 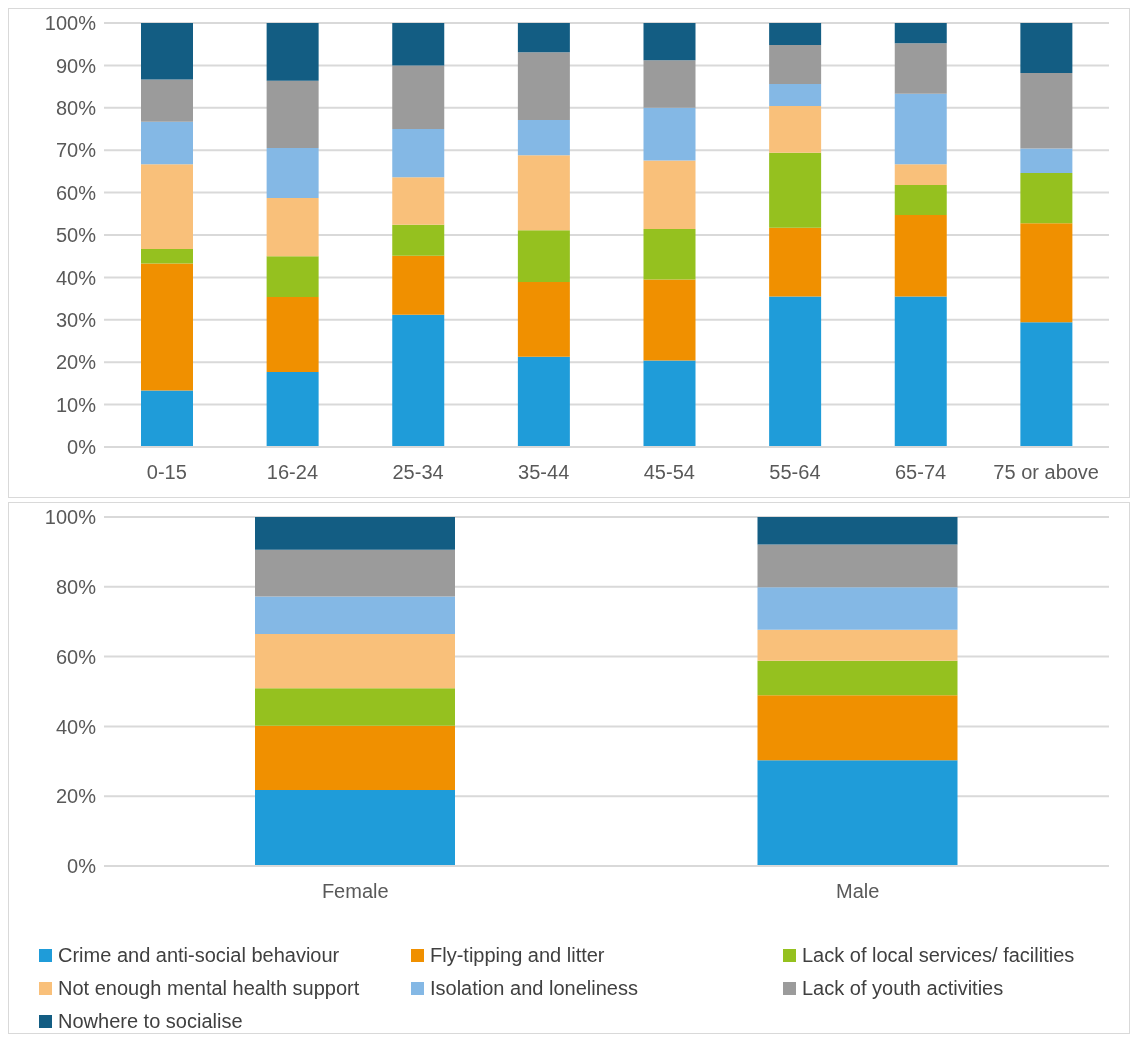 I want to click on legend-label: Crime and anti-social behaviour, so click(x=199, y=955).